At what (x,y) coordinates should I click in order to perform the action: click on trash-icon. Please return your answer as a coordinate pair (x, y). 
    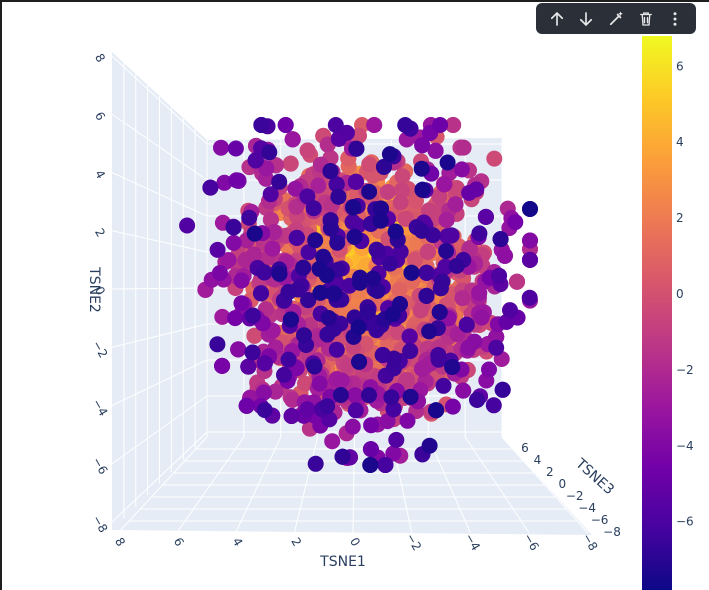
    Looking at the image, I should click on (645, 18).